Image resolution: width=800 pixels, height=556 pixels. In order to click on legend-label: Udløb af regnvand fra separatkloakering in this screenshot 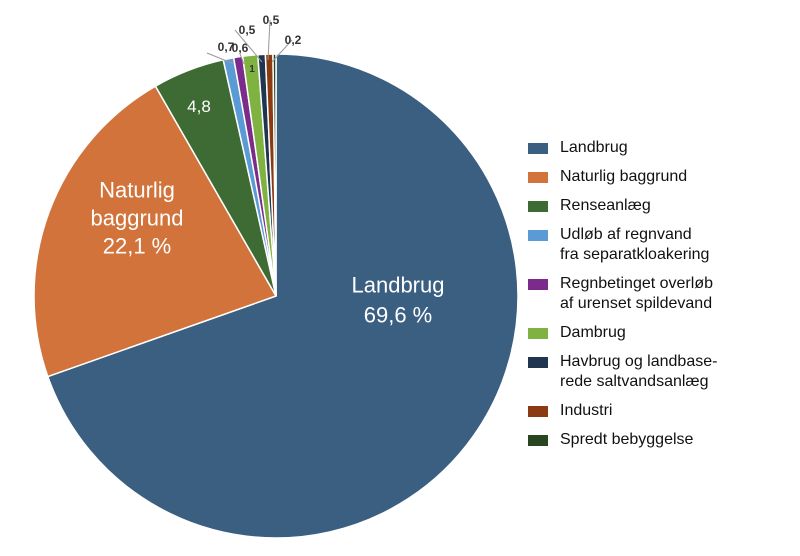, I will do `click(635, 244)`.